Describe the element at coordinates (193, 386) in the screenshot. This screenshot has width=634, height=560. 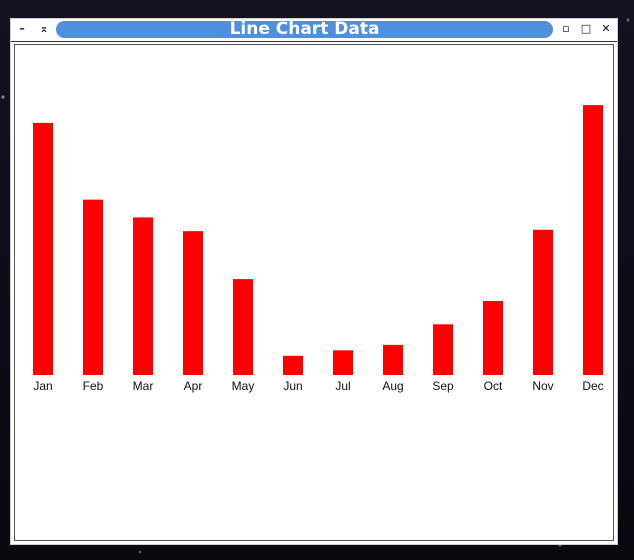
I see `x-tick-label: Apr` at that location.